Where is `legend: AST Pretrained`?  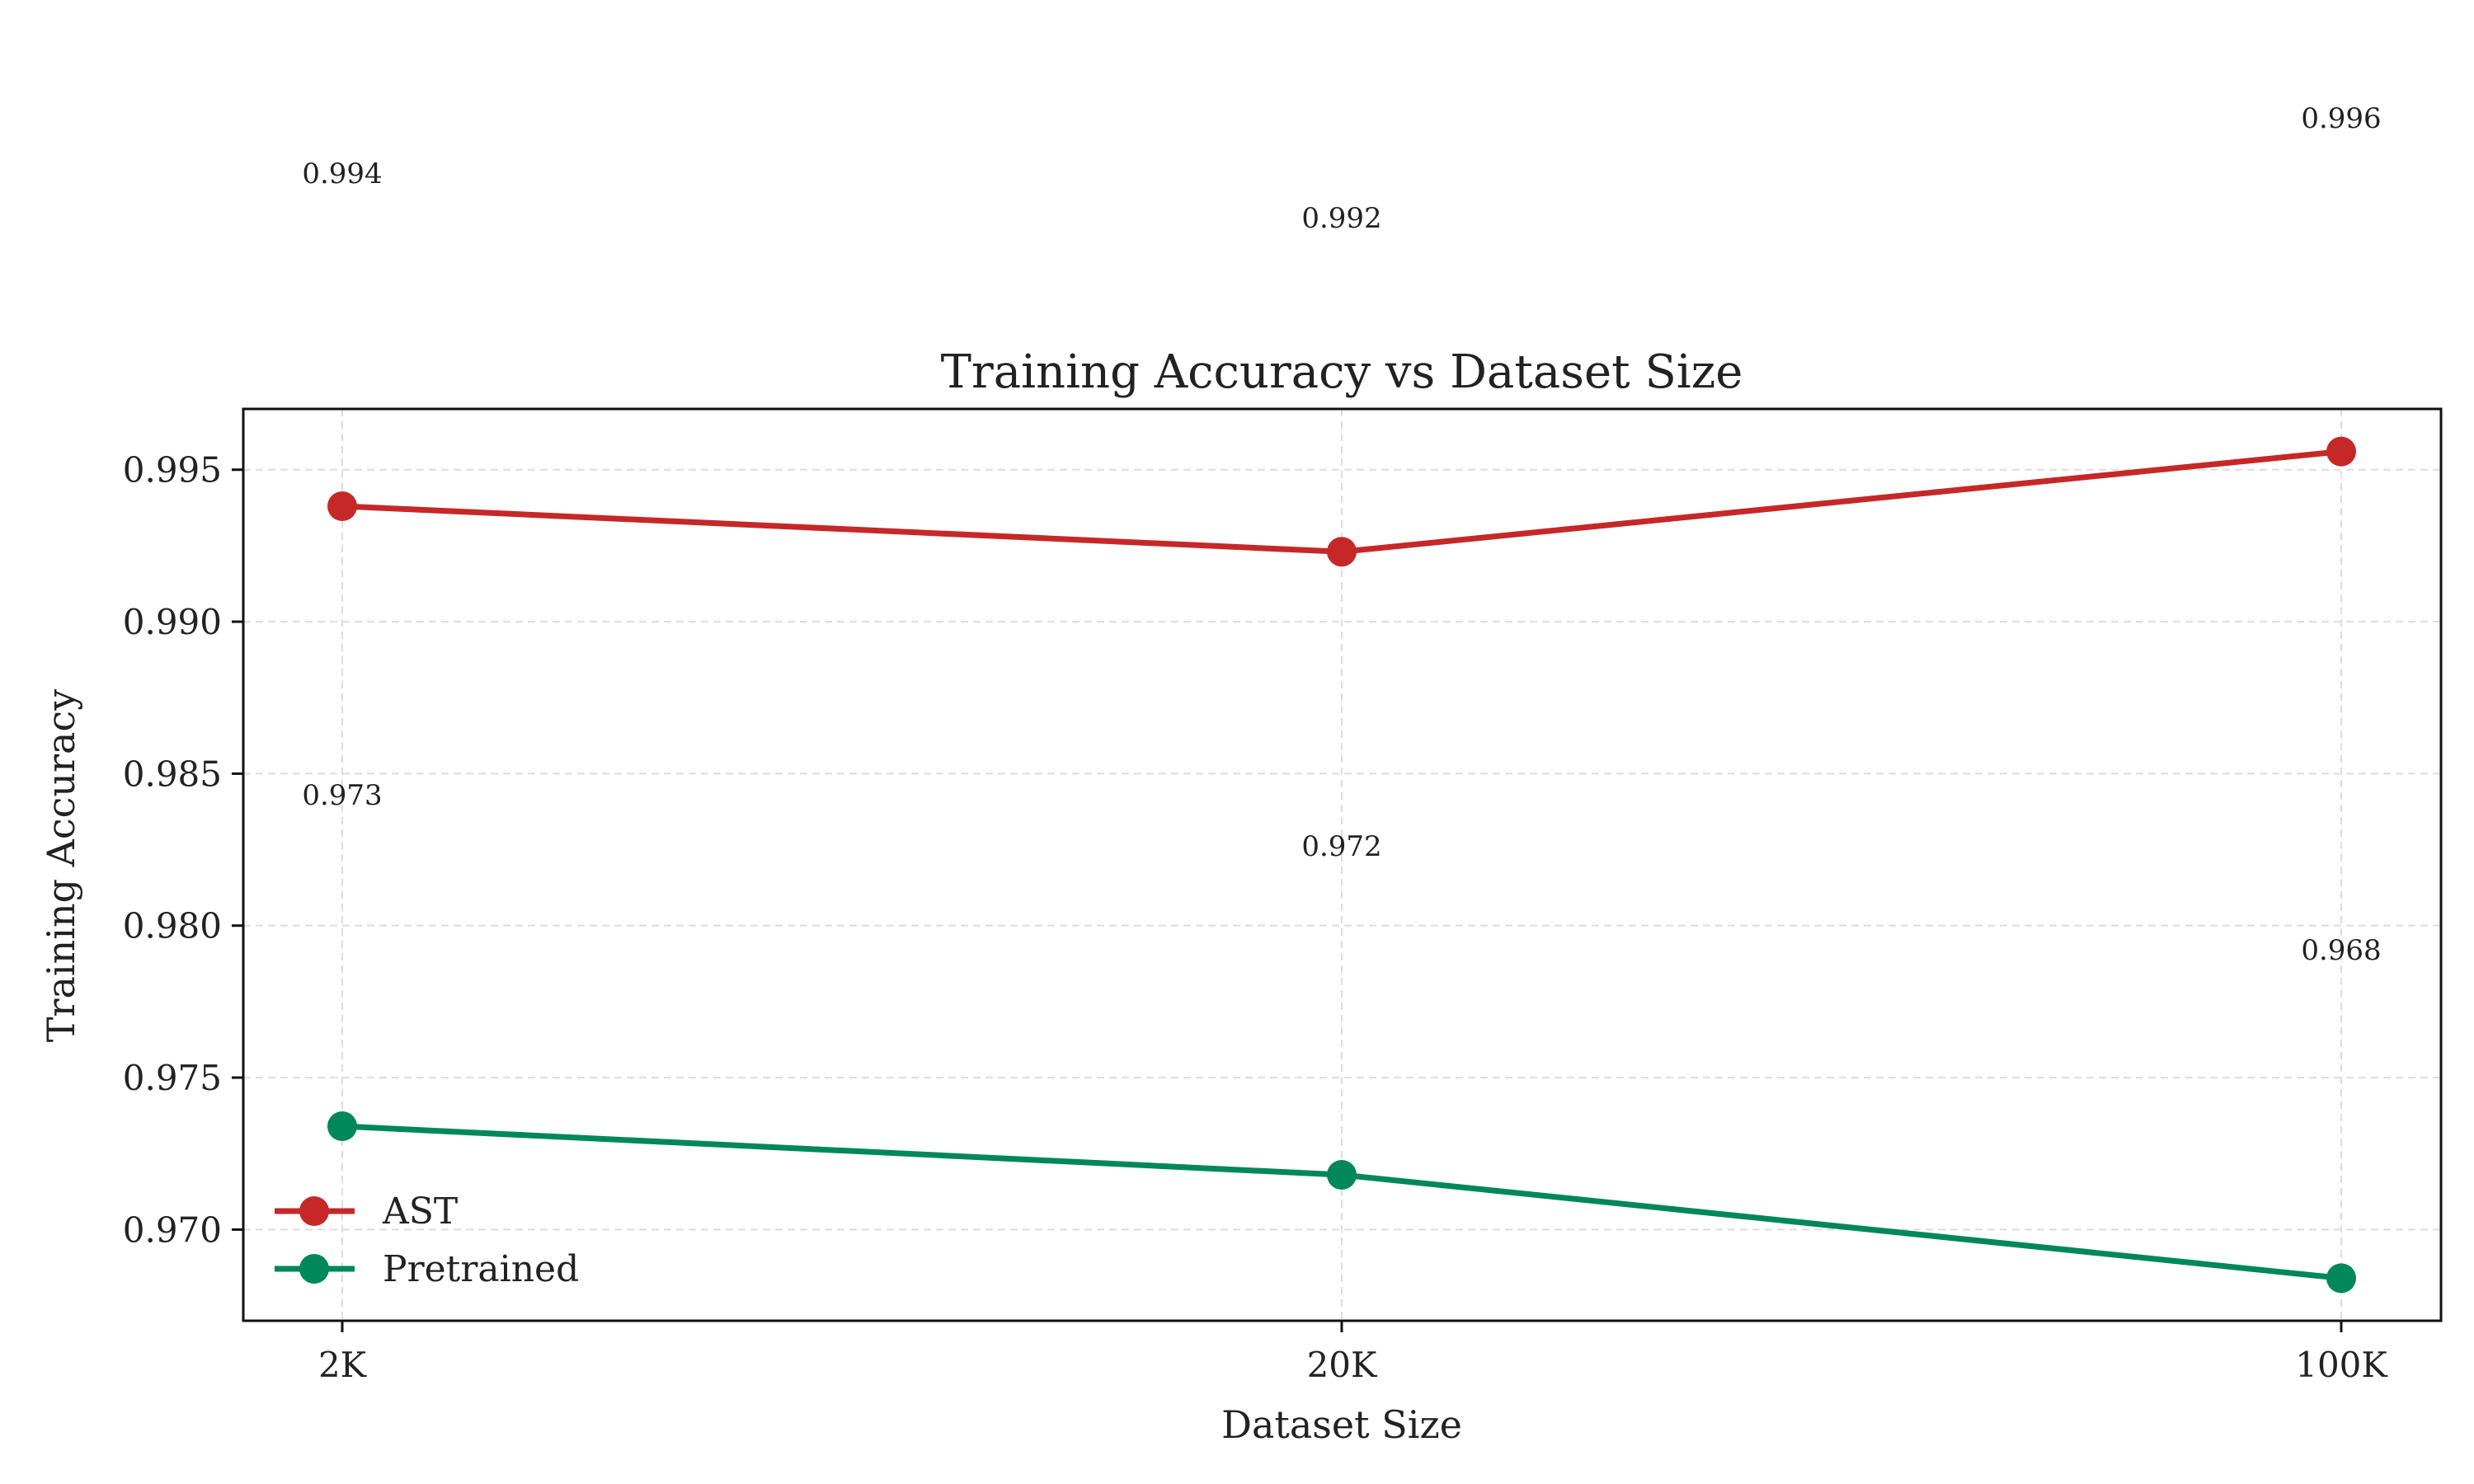 legend: AST Pretrained is located at coordinates (427, 1240).